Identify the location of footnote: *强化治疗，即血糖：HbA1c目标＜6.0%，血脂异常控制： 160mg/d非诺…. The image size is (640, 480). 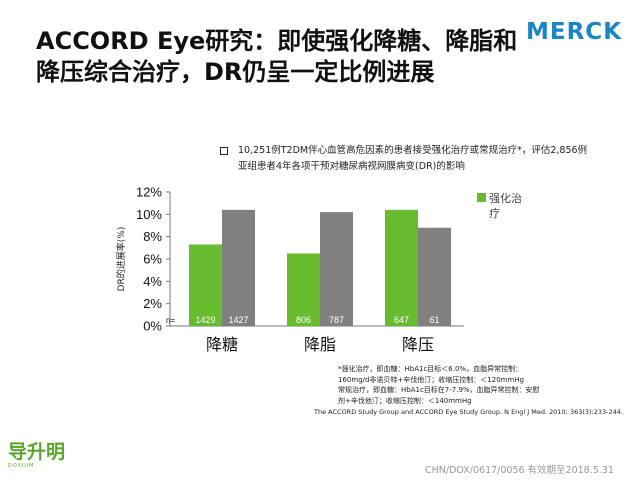
(439, 385).